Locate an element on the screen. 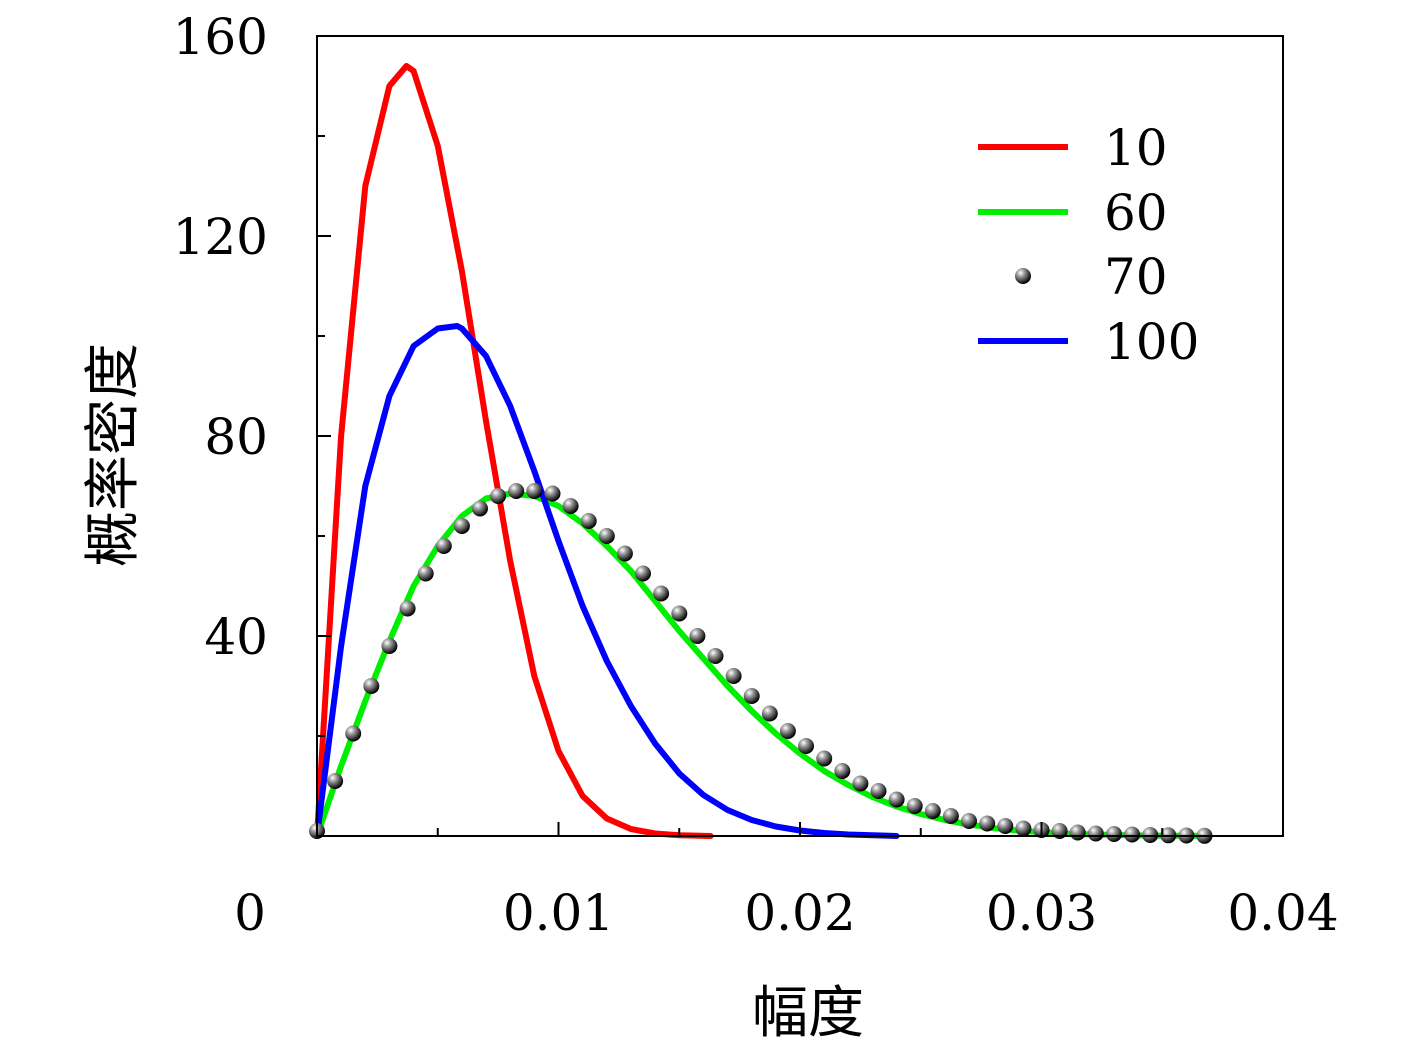 This screenshot has width=1417, height=1044. x-axis-label: 幅度 is located at coordinates (808, 1012).